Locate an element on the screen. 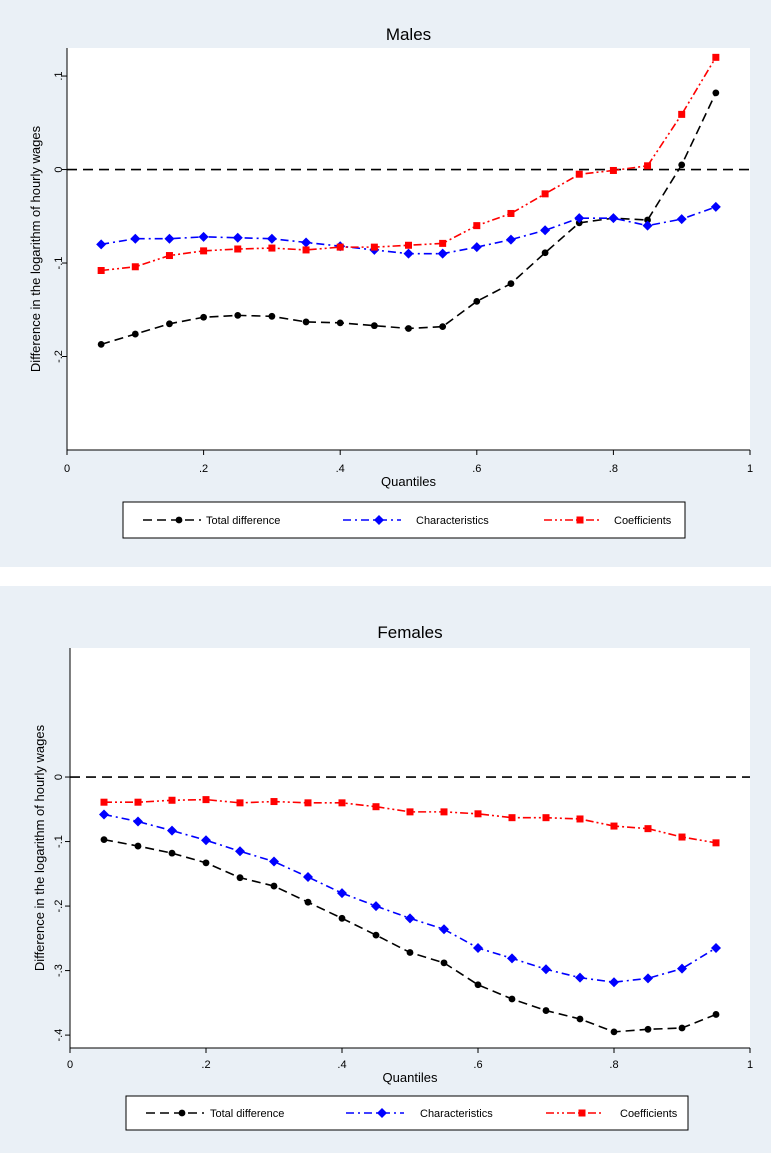 The image size is (771, 1153). x-tick-label: 1 is located at coordinates (750, 1065).